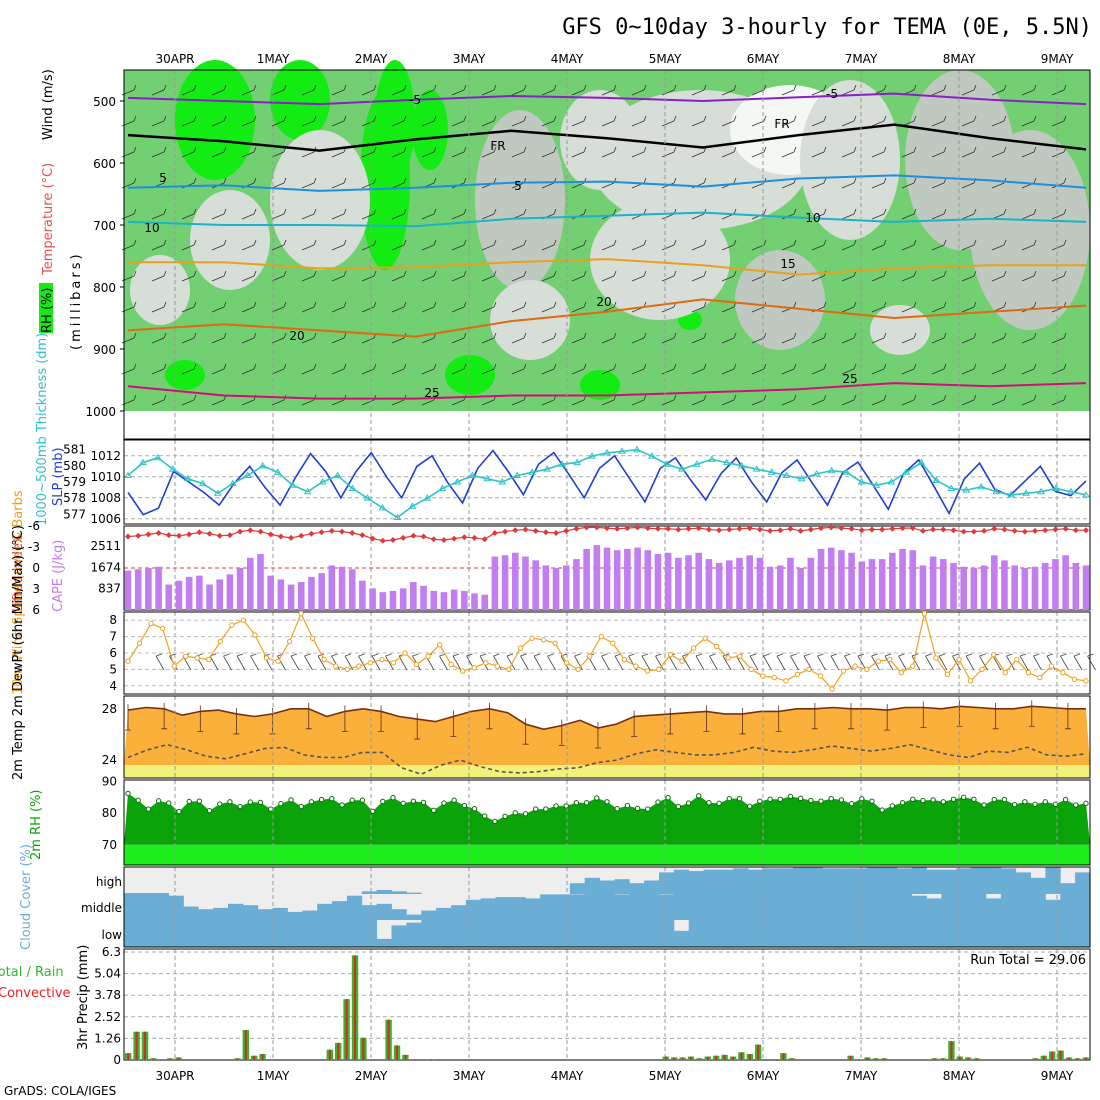  I want to click on cape-tick-label: 1674, so click(105, 567).